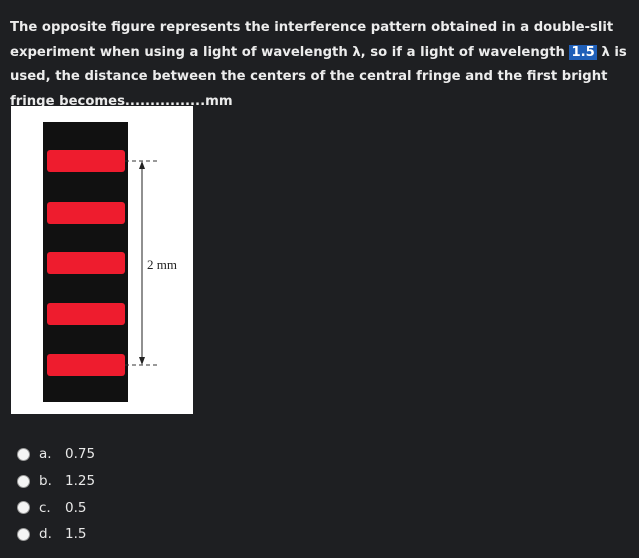 The height and width of the screenshot is (558, 639). Describe the element at coordinates (23, 454) in the screenshot. I see `radio-button-a` at that location.